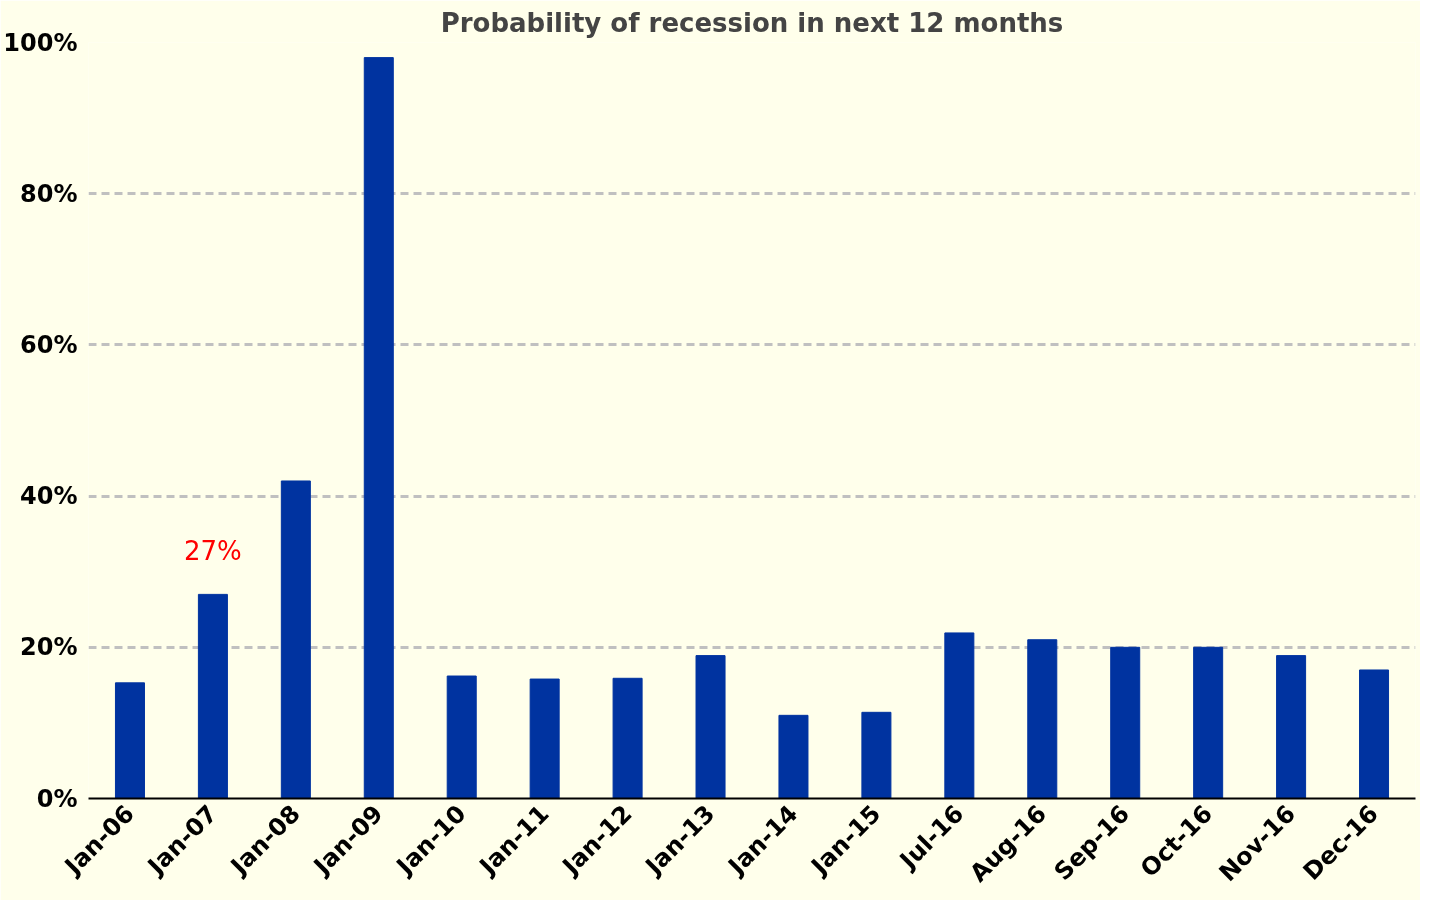 Image resolution: width=1430 pixels, height=909 pixels. What do you see at coordinates (49, 193) in the screenshot?
I see `y-tick-label: 80%` at bounding box center [49, 193].